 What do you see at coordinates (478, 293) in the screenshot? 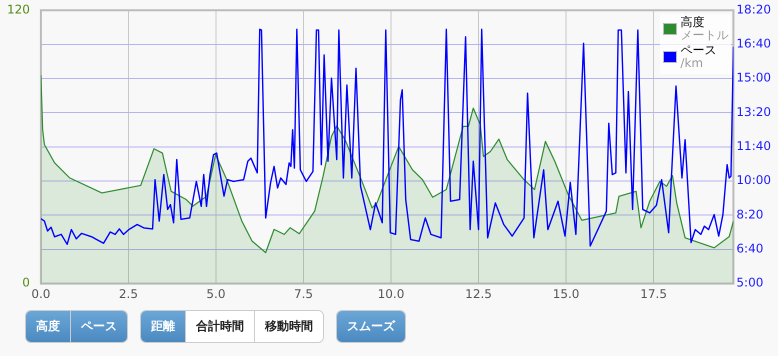
I see `x-tick-label: 12.5` at bounding box center [478, 293].